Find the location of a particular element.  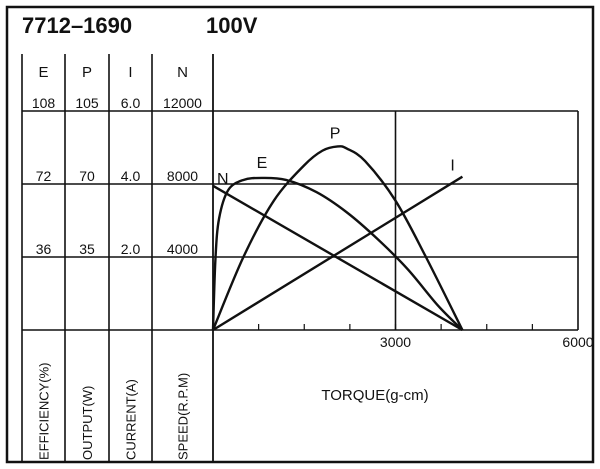

axis-header-n: N is located at coordinates (182, 72).